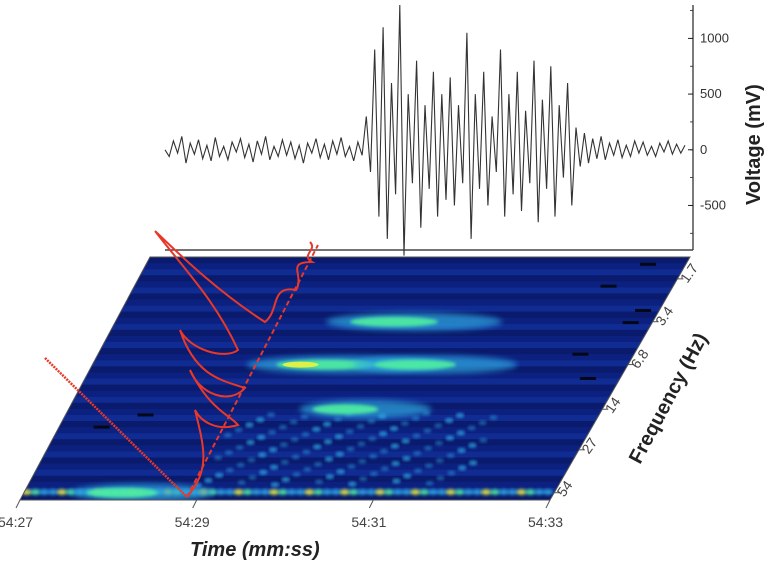 Image resolution: width=768 pixels, height=571 pixels. Describe the element at coordinates (754, 144) in the screenshot. I see `voltage-axis-label: Voltage (mV)` at that location.